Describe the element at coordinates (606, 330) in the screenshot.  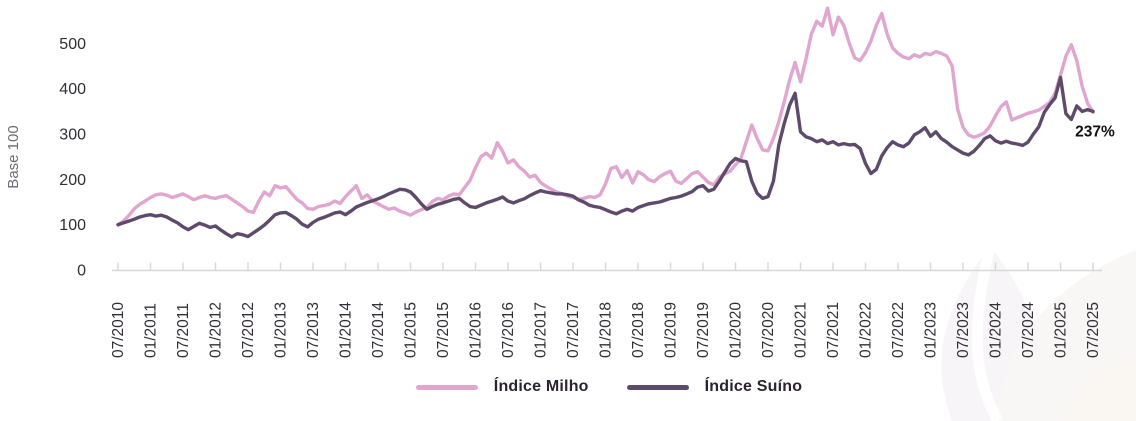
I see `x-tick-label: 01/2018` at that location.